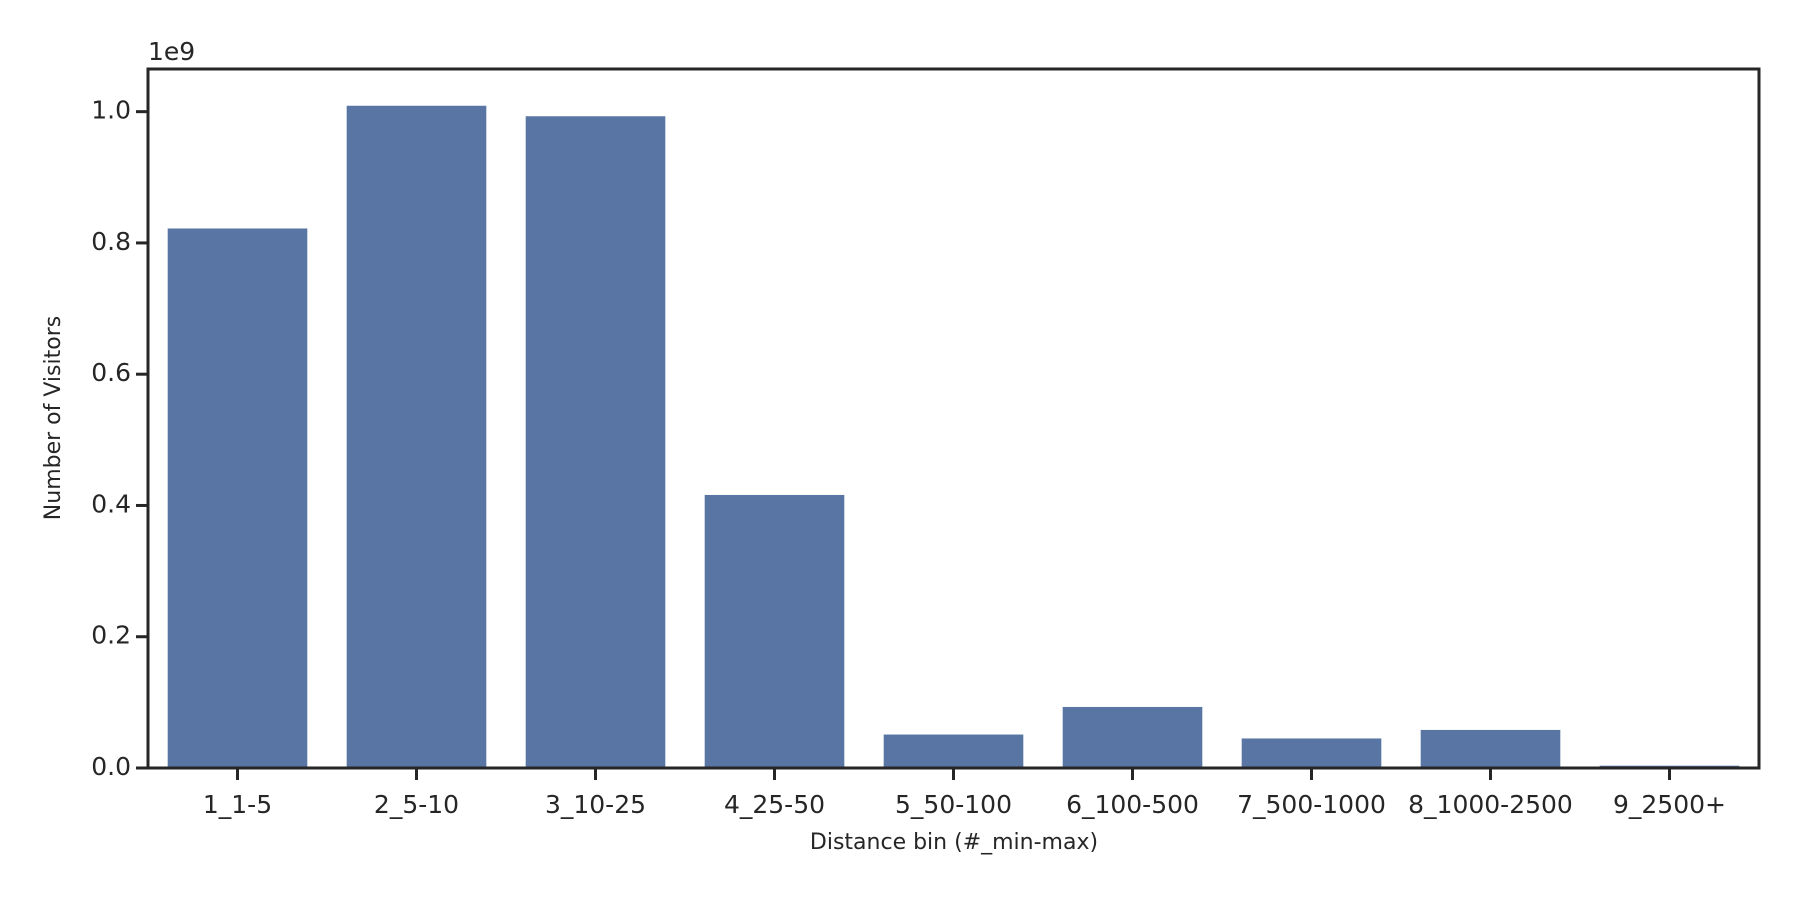  Describe the element at coordinates (111, 635) in the screenshot. I see `y-tick-label: 0.2` at that location.